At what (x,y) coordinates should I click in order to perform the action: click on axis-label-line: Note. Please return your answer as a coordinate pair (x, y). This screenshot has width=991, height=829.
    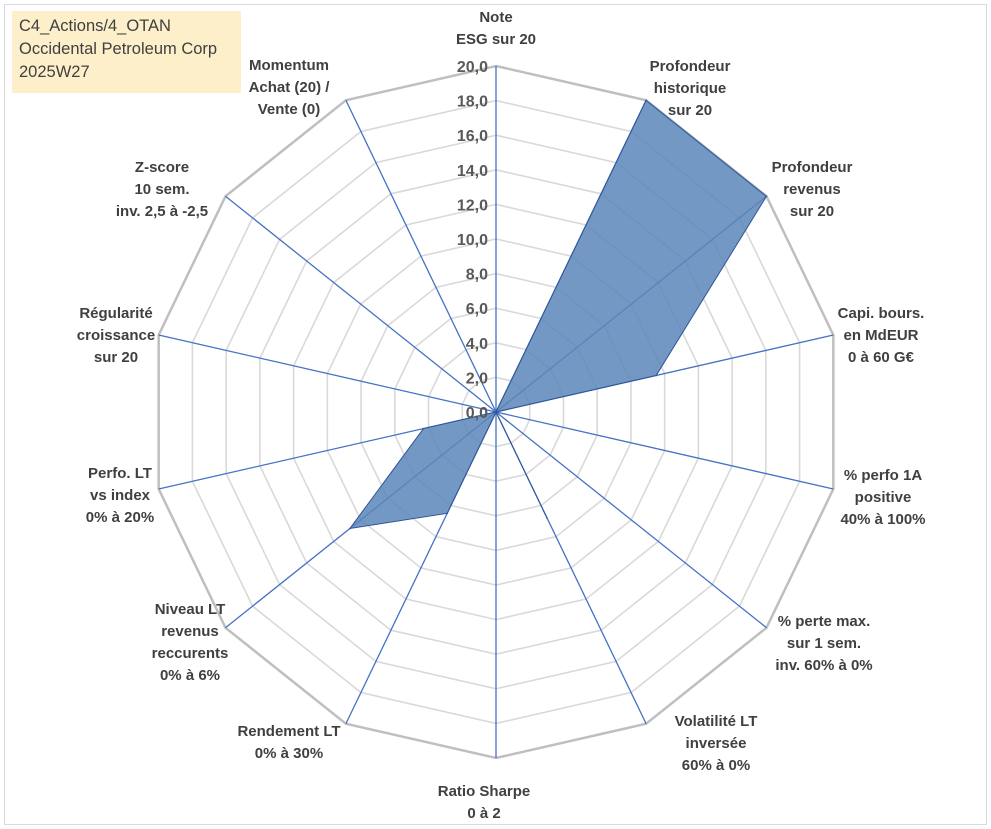
    Looking at the image, I should click on (495, 17).